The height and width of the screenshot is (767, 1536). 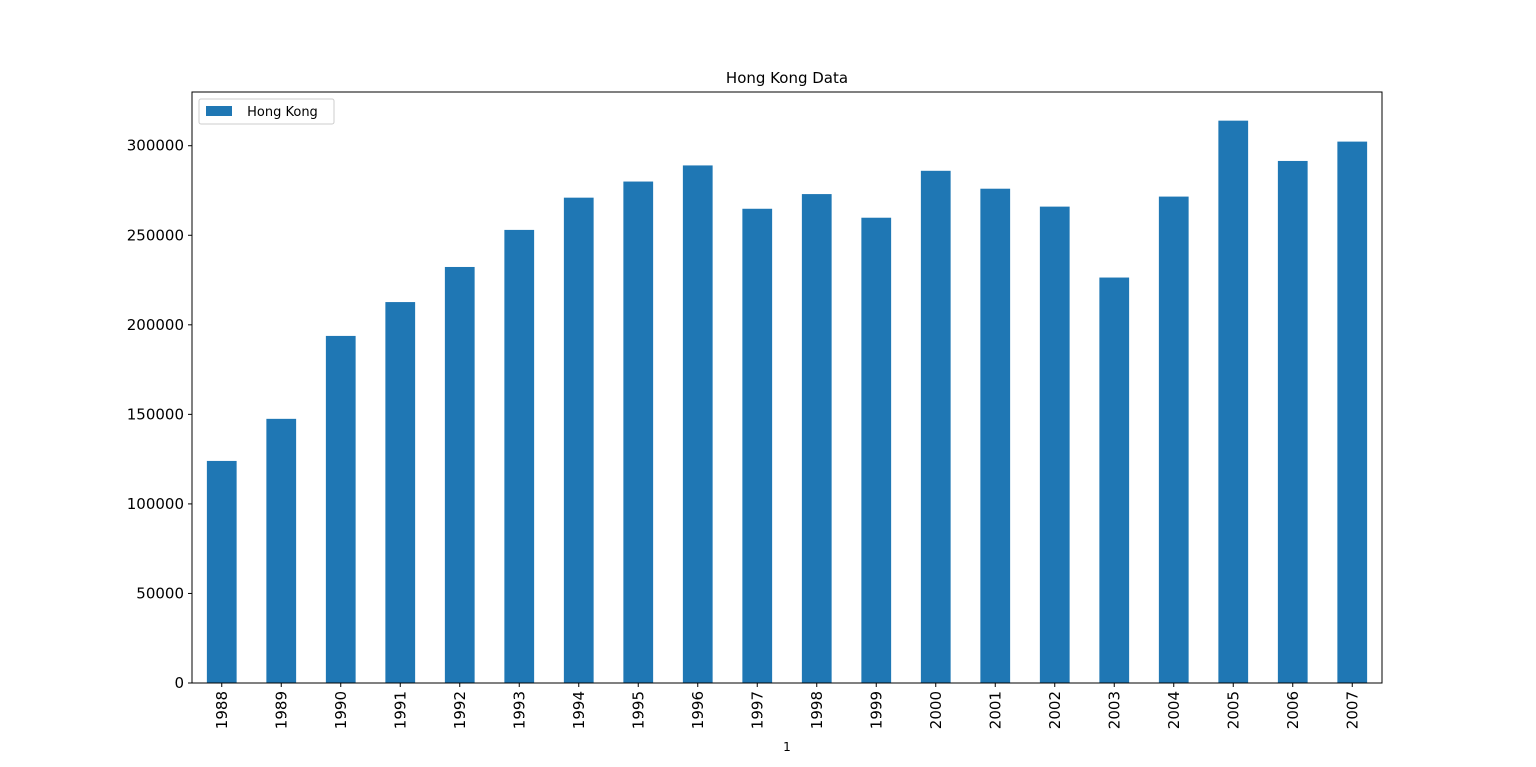 What do you see at coordinates (160, 593) in the screenshot?
I see `y-tick-label: 50000` at bounding box center [160, 593].